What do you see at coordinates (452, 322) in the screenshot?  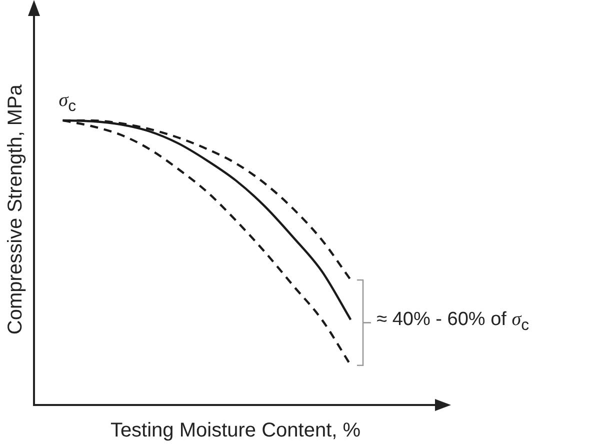 I see `annotation: ≈ 40% - 60% of σ$_{c}$` at bounding box center [452, 322].